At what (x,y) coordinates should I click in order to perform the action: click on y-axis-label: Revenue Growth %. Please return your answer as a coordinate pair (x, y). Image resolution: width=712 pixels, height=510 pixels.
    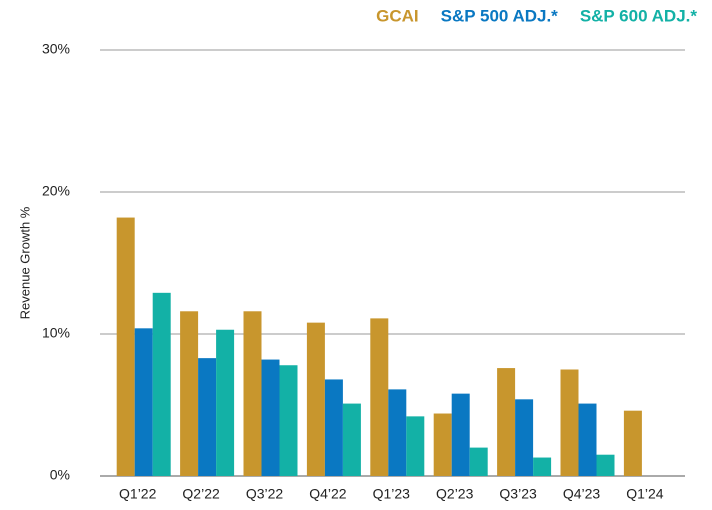
    Looking at the image, I should click on (24, 262).